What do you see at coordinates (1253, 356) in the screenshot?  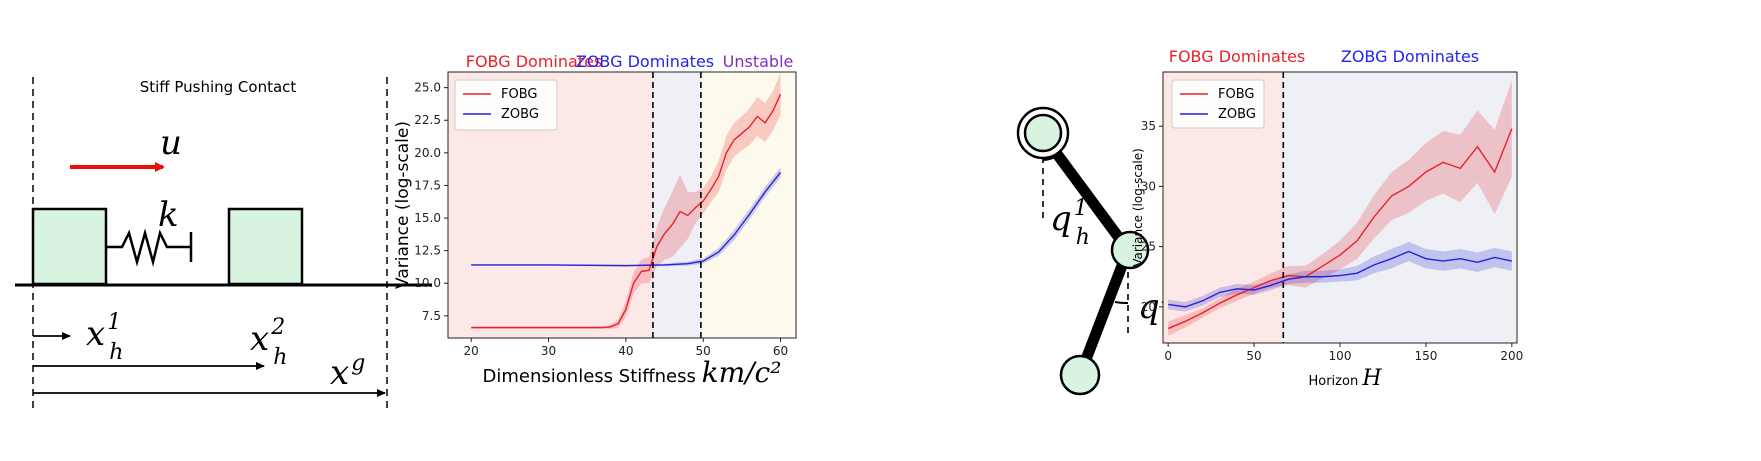 I see `chart1-x-tick-label: 50` at bounding box center [1253, 356].